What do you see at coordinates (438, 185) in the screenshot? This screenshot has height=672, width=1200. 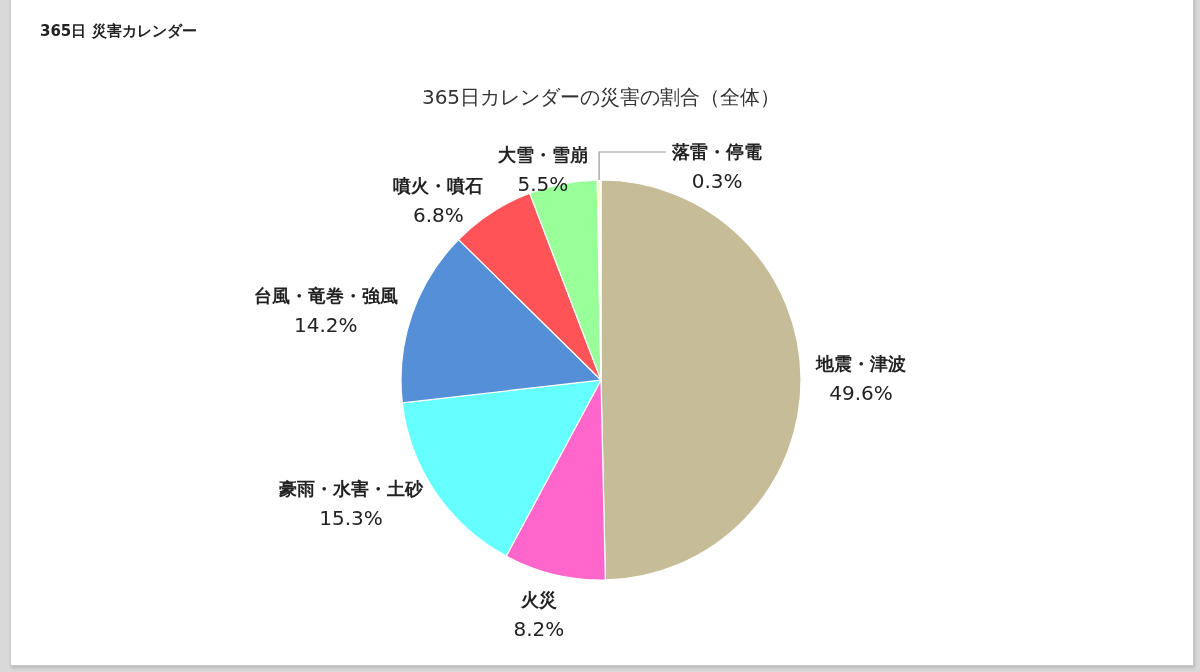 I see `slice-label: 噴火・噴石` at bounding box center [438, 185].